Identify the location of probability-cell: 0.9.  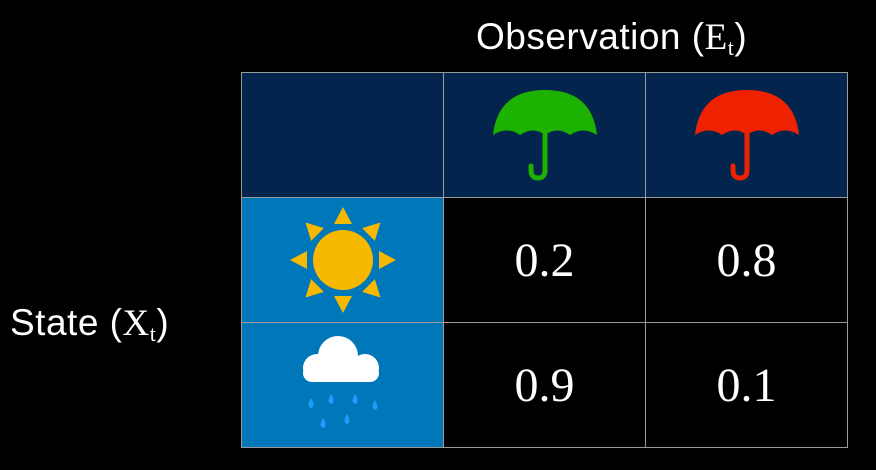
(544, 385).